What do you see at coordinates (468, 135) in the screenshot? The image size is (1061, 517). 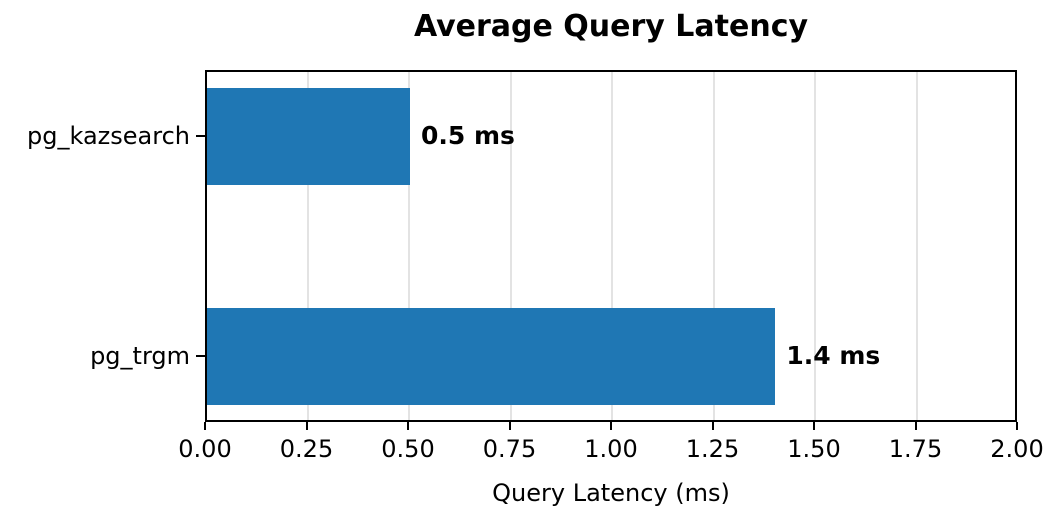 I see `bar-value-label: 0.5 ms` at bounding box center [468, 135].